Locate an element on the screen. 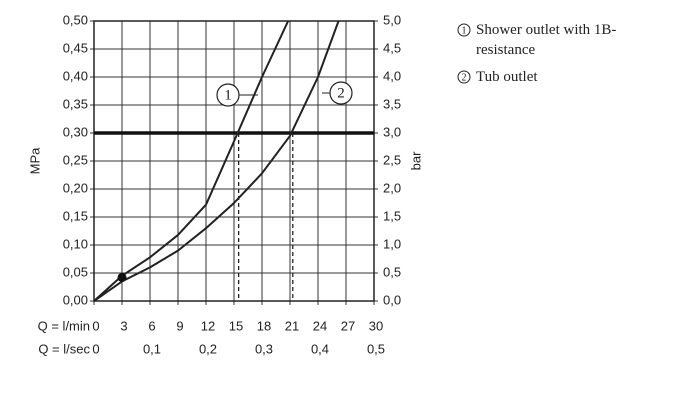 Image resolution: width=700 pixels, height=408 pixels. x2-tick-label: 0,2 is located at coordinates (208, 348).